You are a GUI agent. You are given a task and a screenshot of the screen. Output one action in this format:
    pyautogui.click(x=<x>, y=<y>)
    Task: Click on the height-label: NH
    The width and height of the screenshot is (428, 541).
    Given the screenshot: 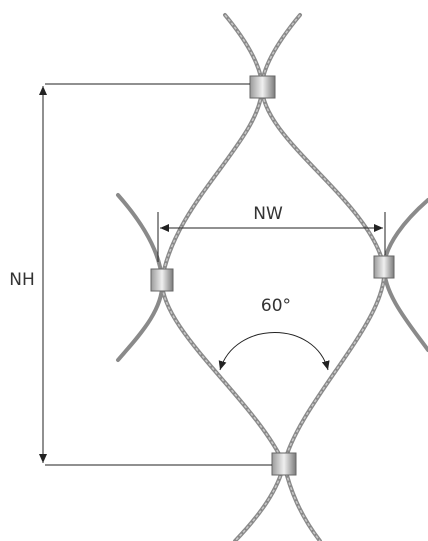 What is the action you would take?
    pyautogui.click(x=22, y=280)
    